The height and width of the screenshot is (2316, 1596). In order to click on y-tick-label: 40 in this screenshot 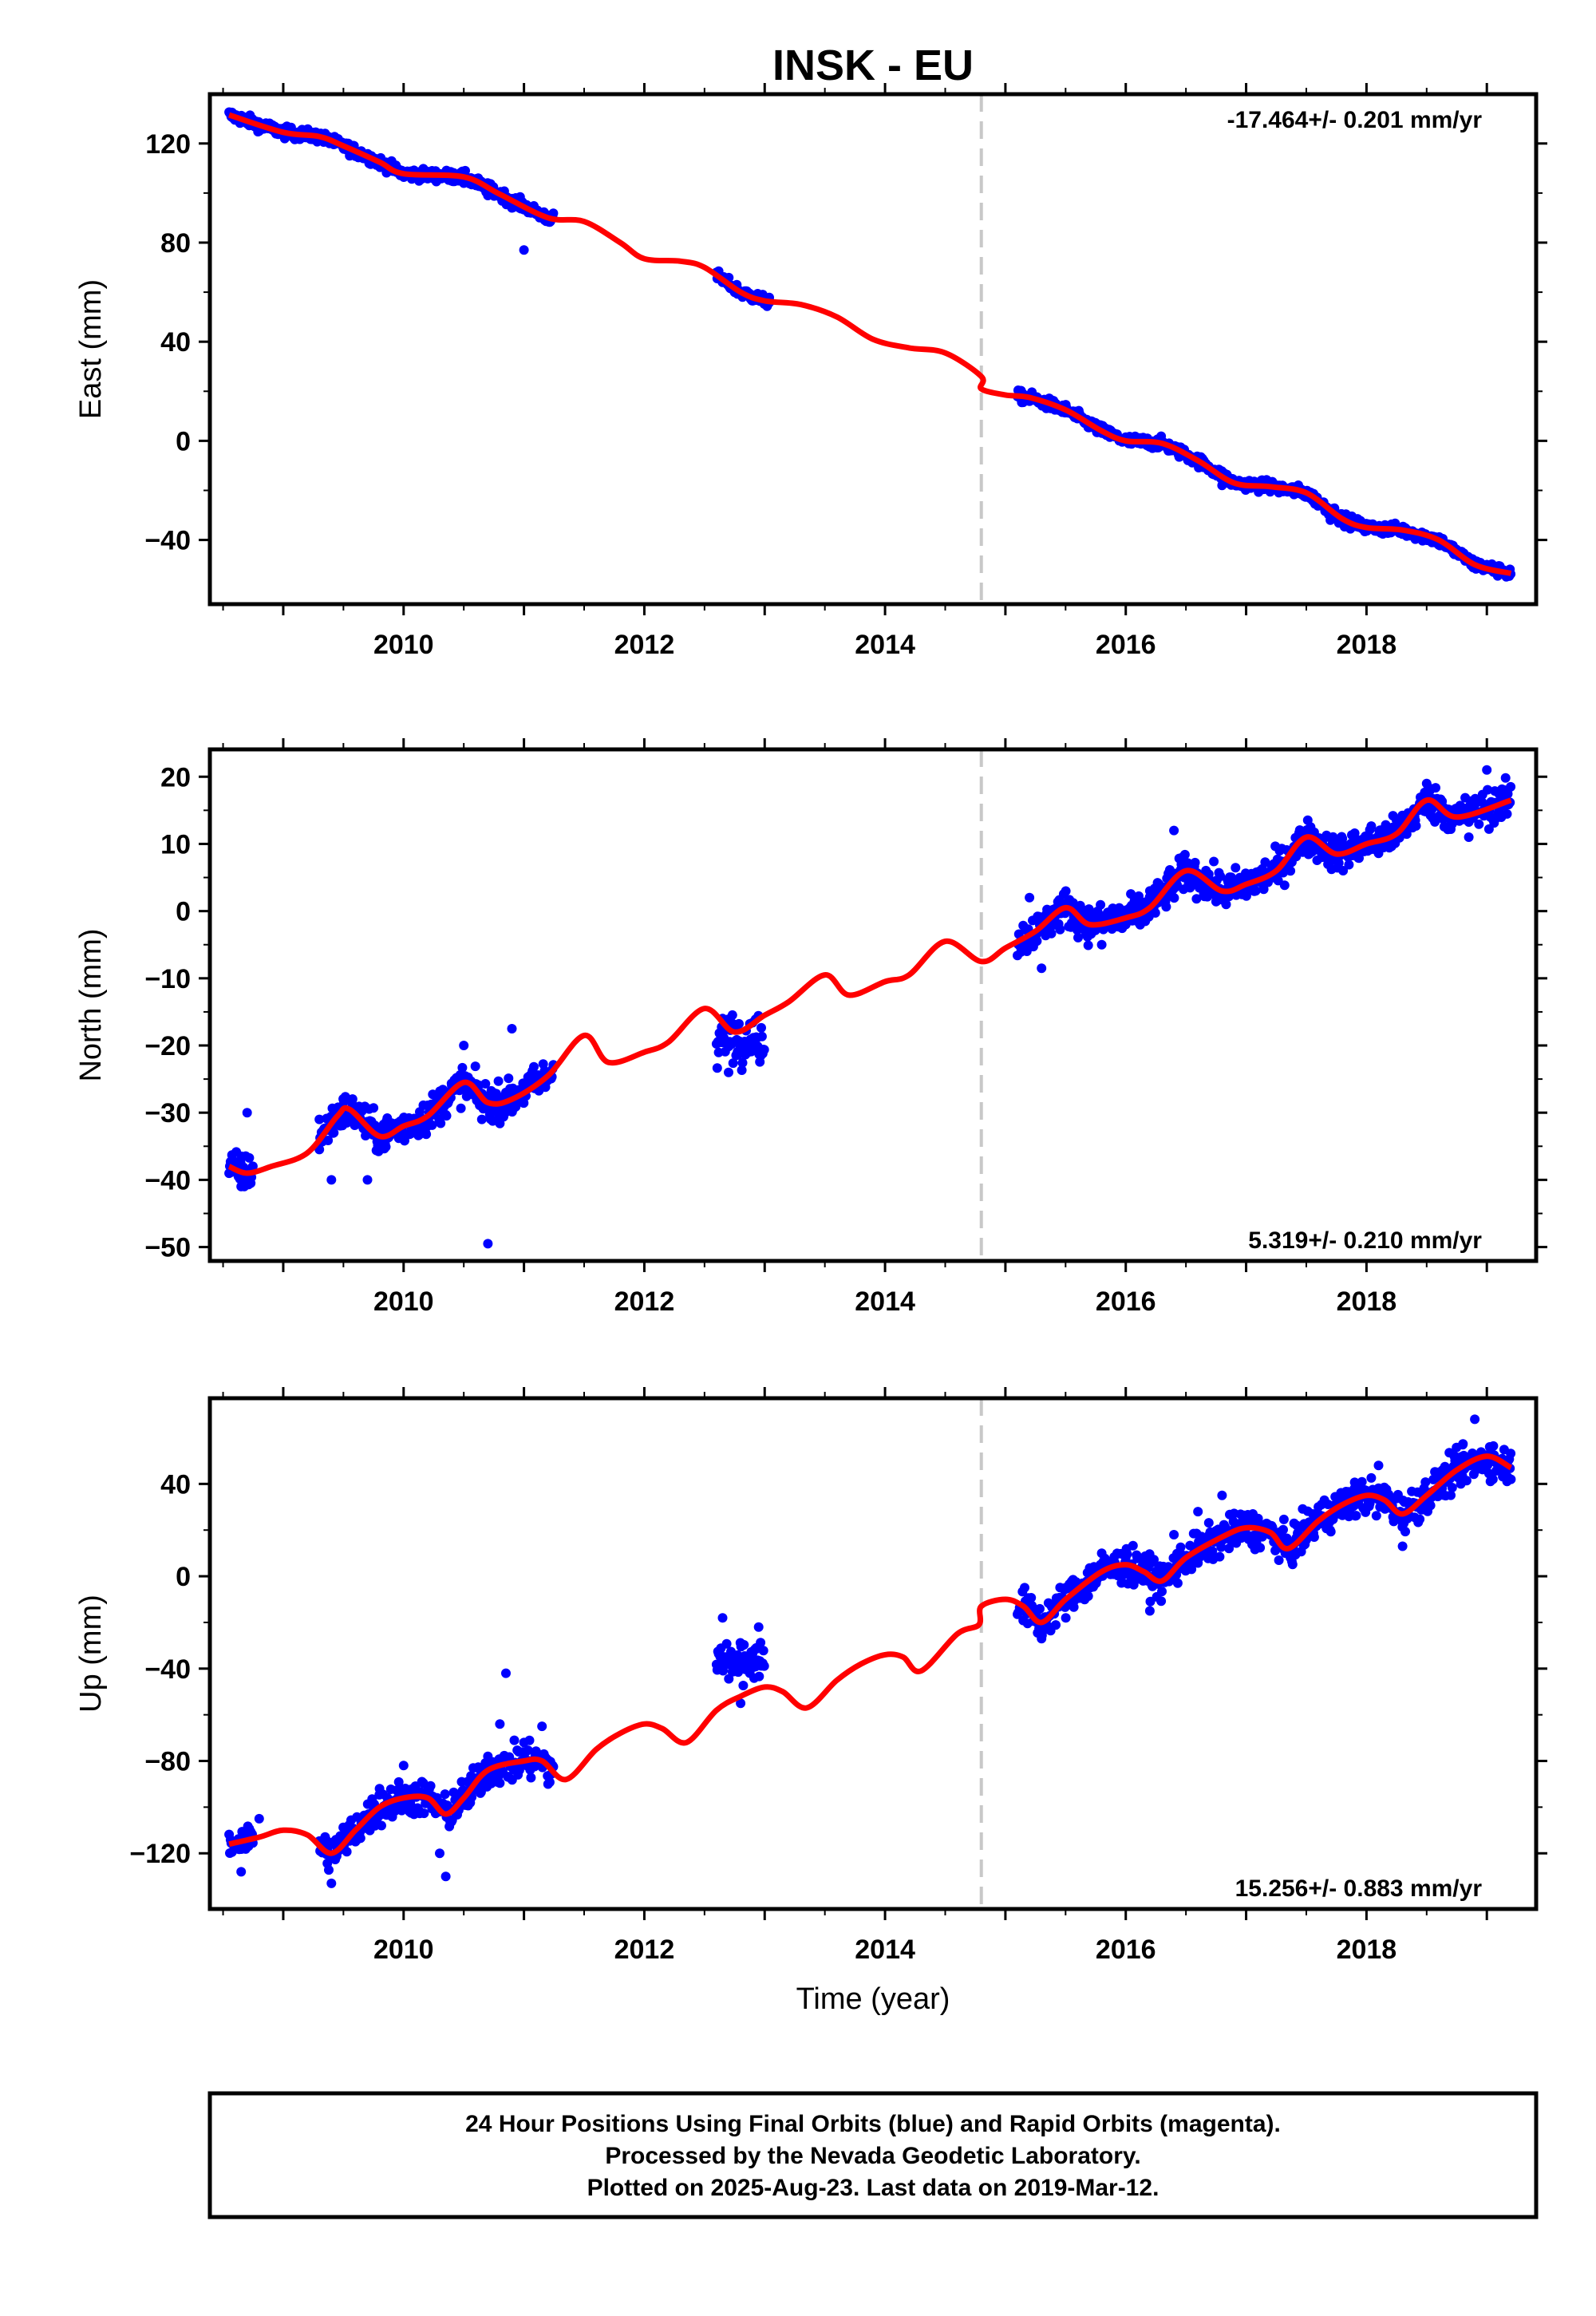, I will do `click(175, 342)`.